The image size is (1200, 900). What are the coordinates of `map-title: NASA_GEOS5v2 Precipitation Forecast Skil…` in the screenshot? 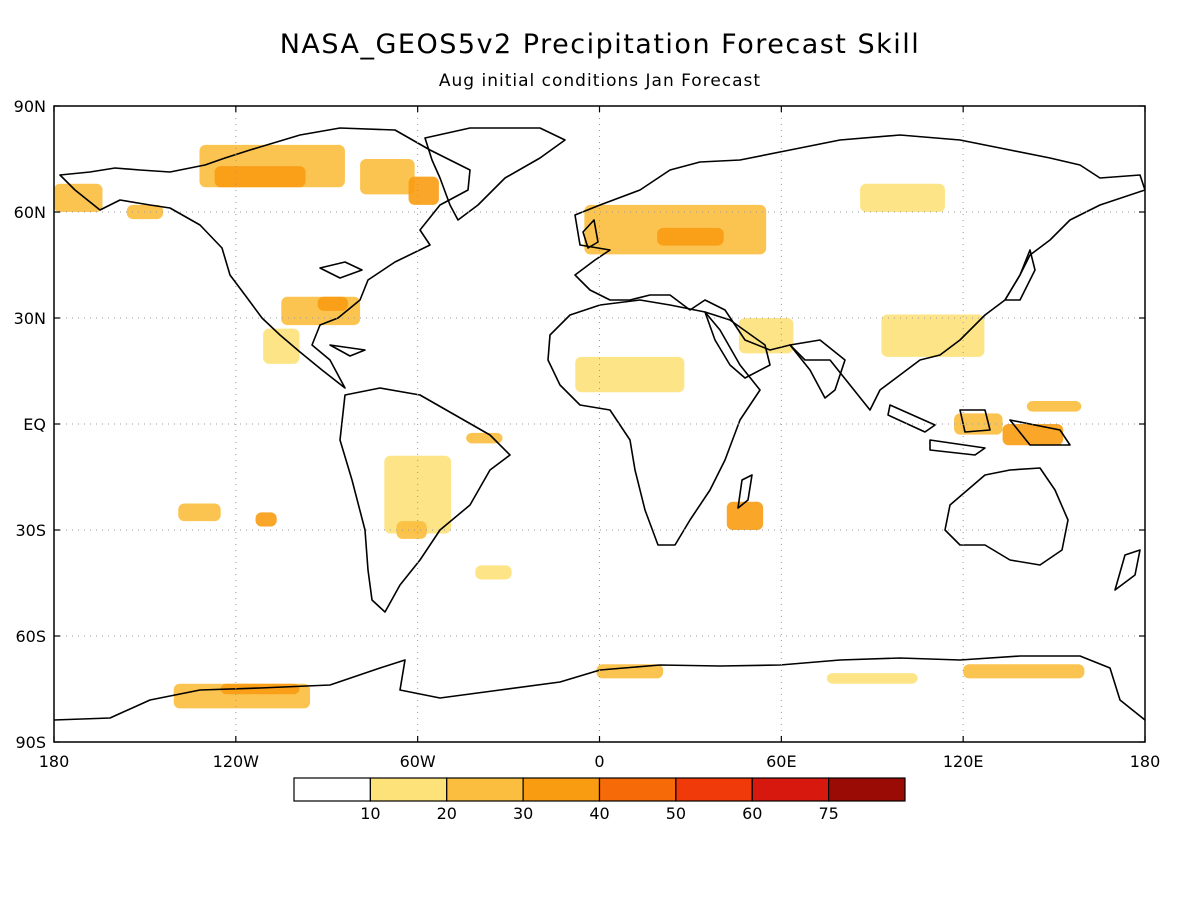 It's located at (600, 44).